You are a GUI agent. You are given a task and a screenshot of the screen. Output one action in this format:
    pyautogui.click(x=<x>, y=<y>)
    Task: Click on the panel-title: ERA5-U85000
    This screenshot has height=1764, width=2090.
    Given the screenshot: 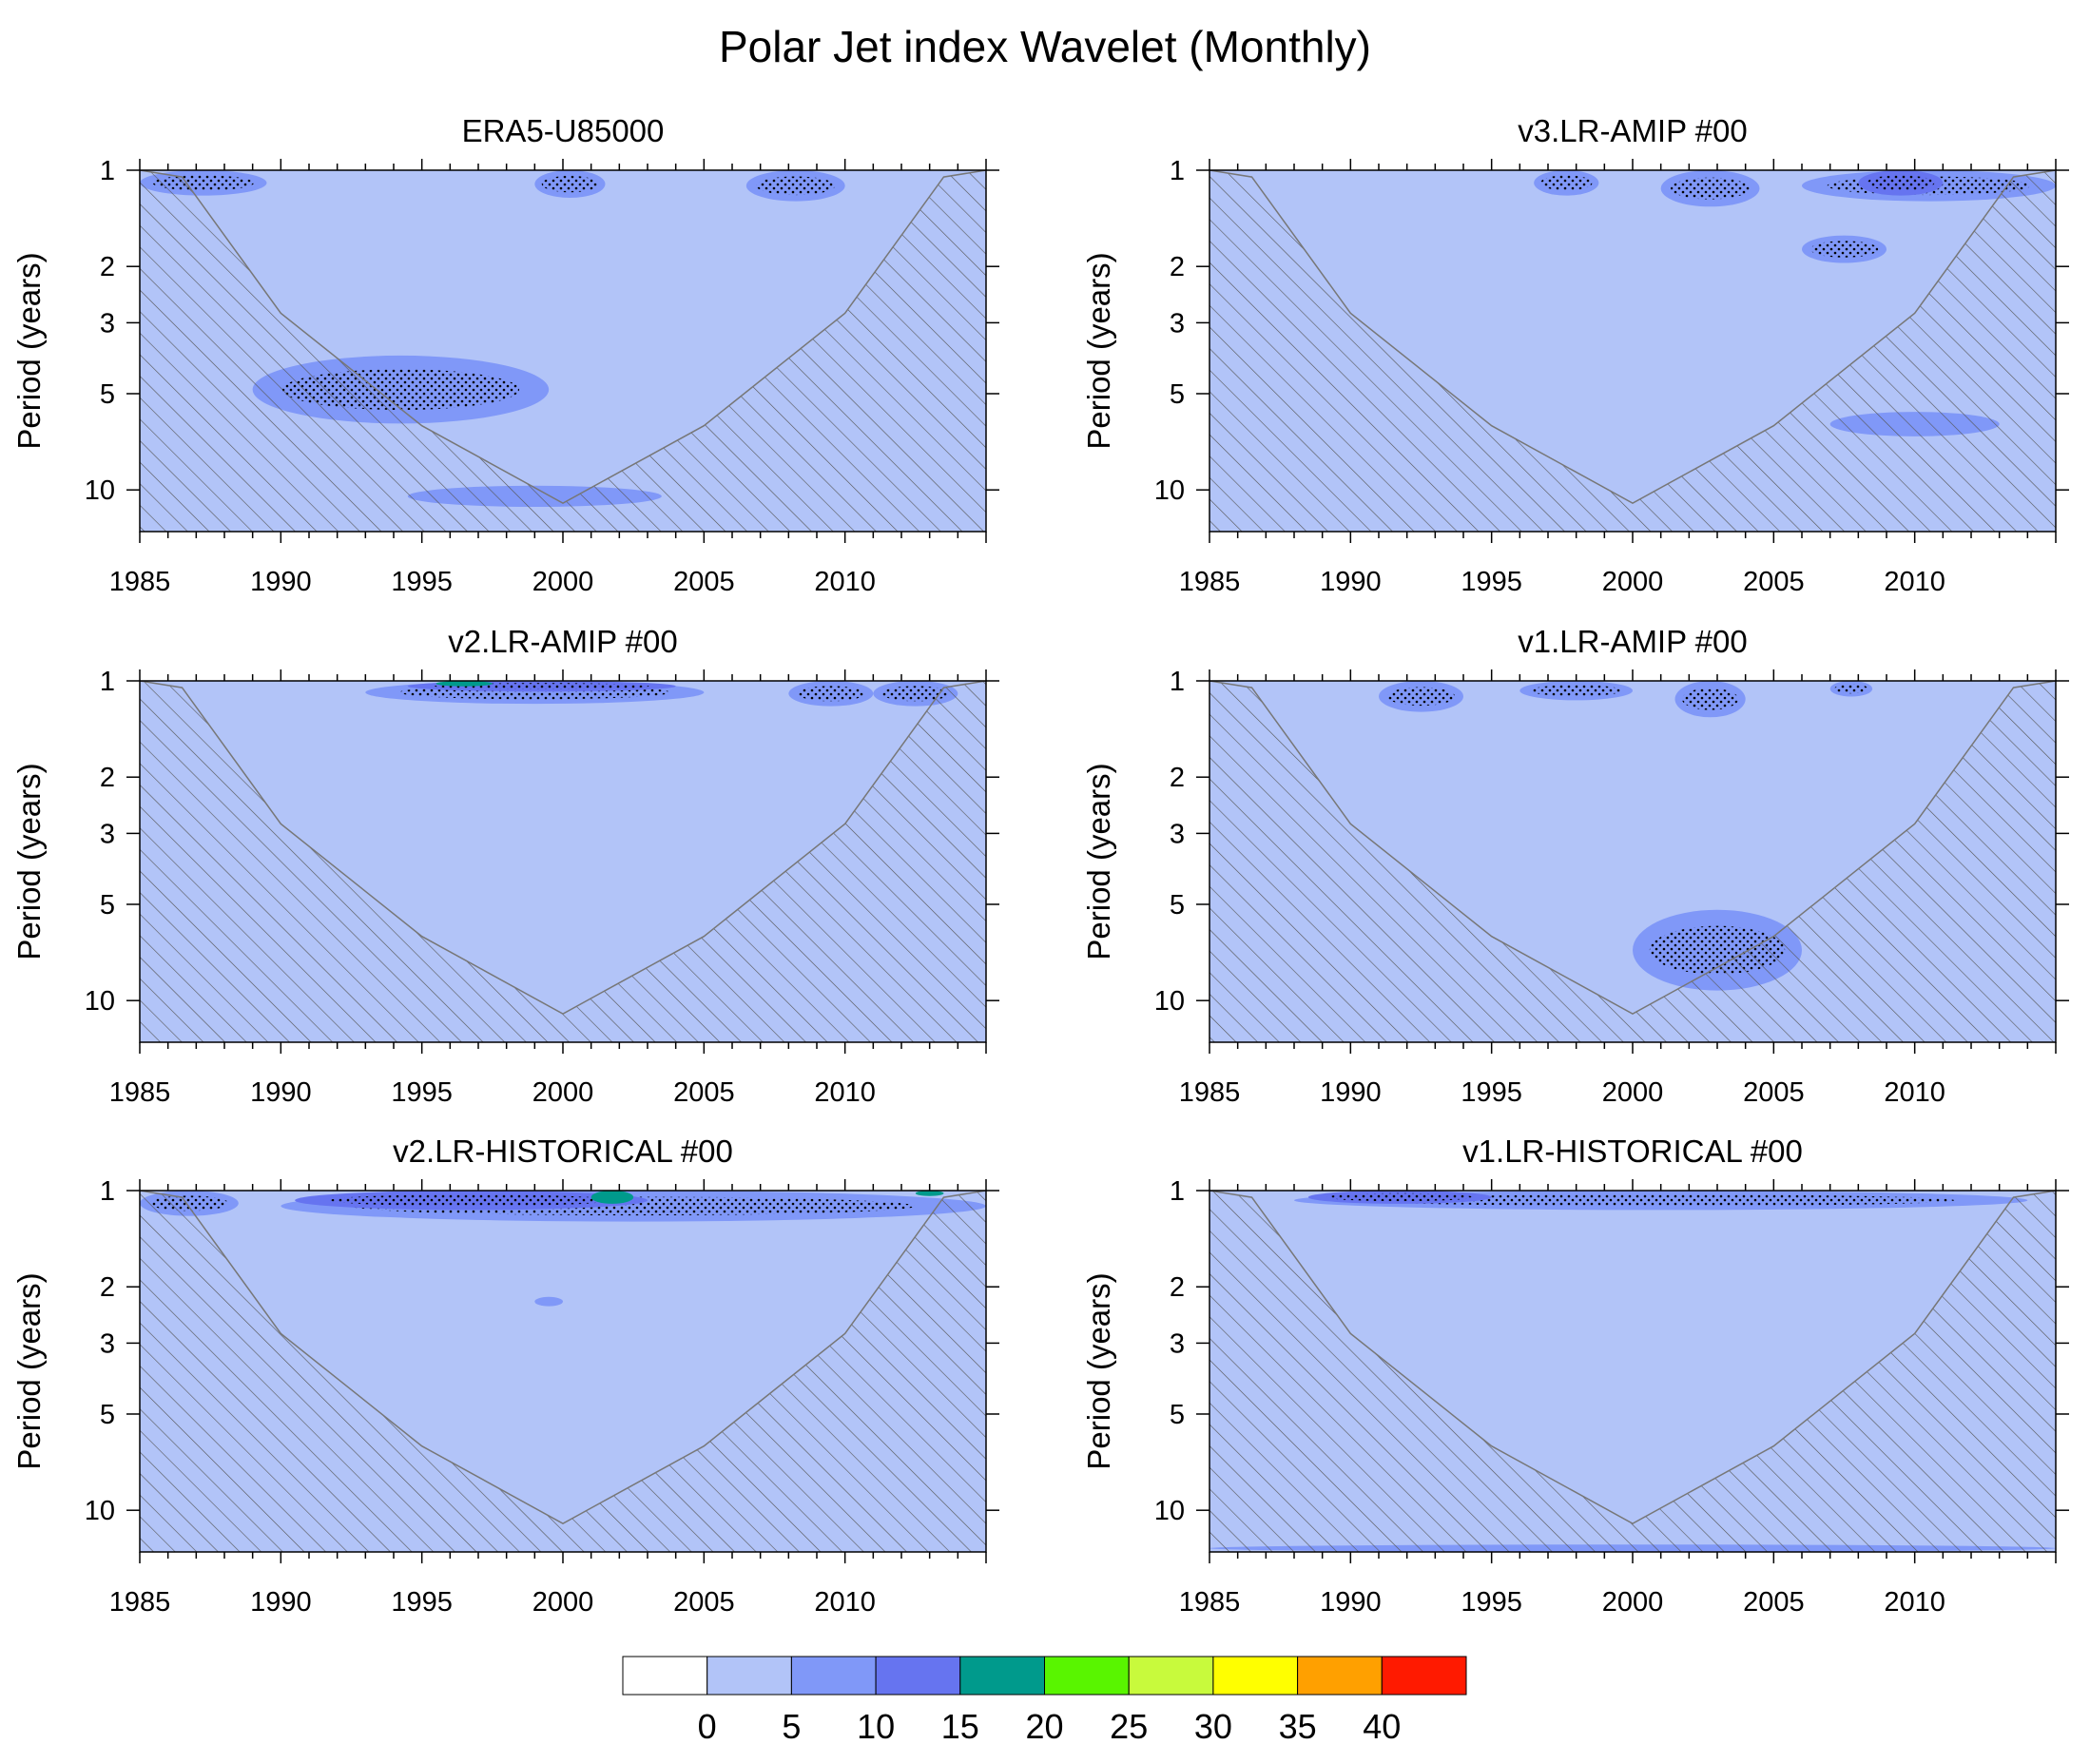 What is the action you would take?
    pyautogui.click(x=563, y=130)
    